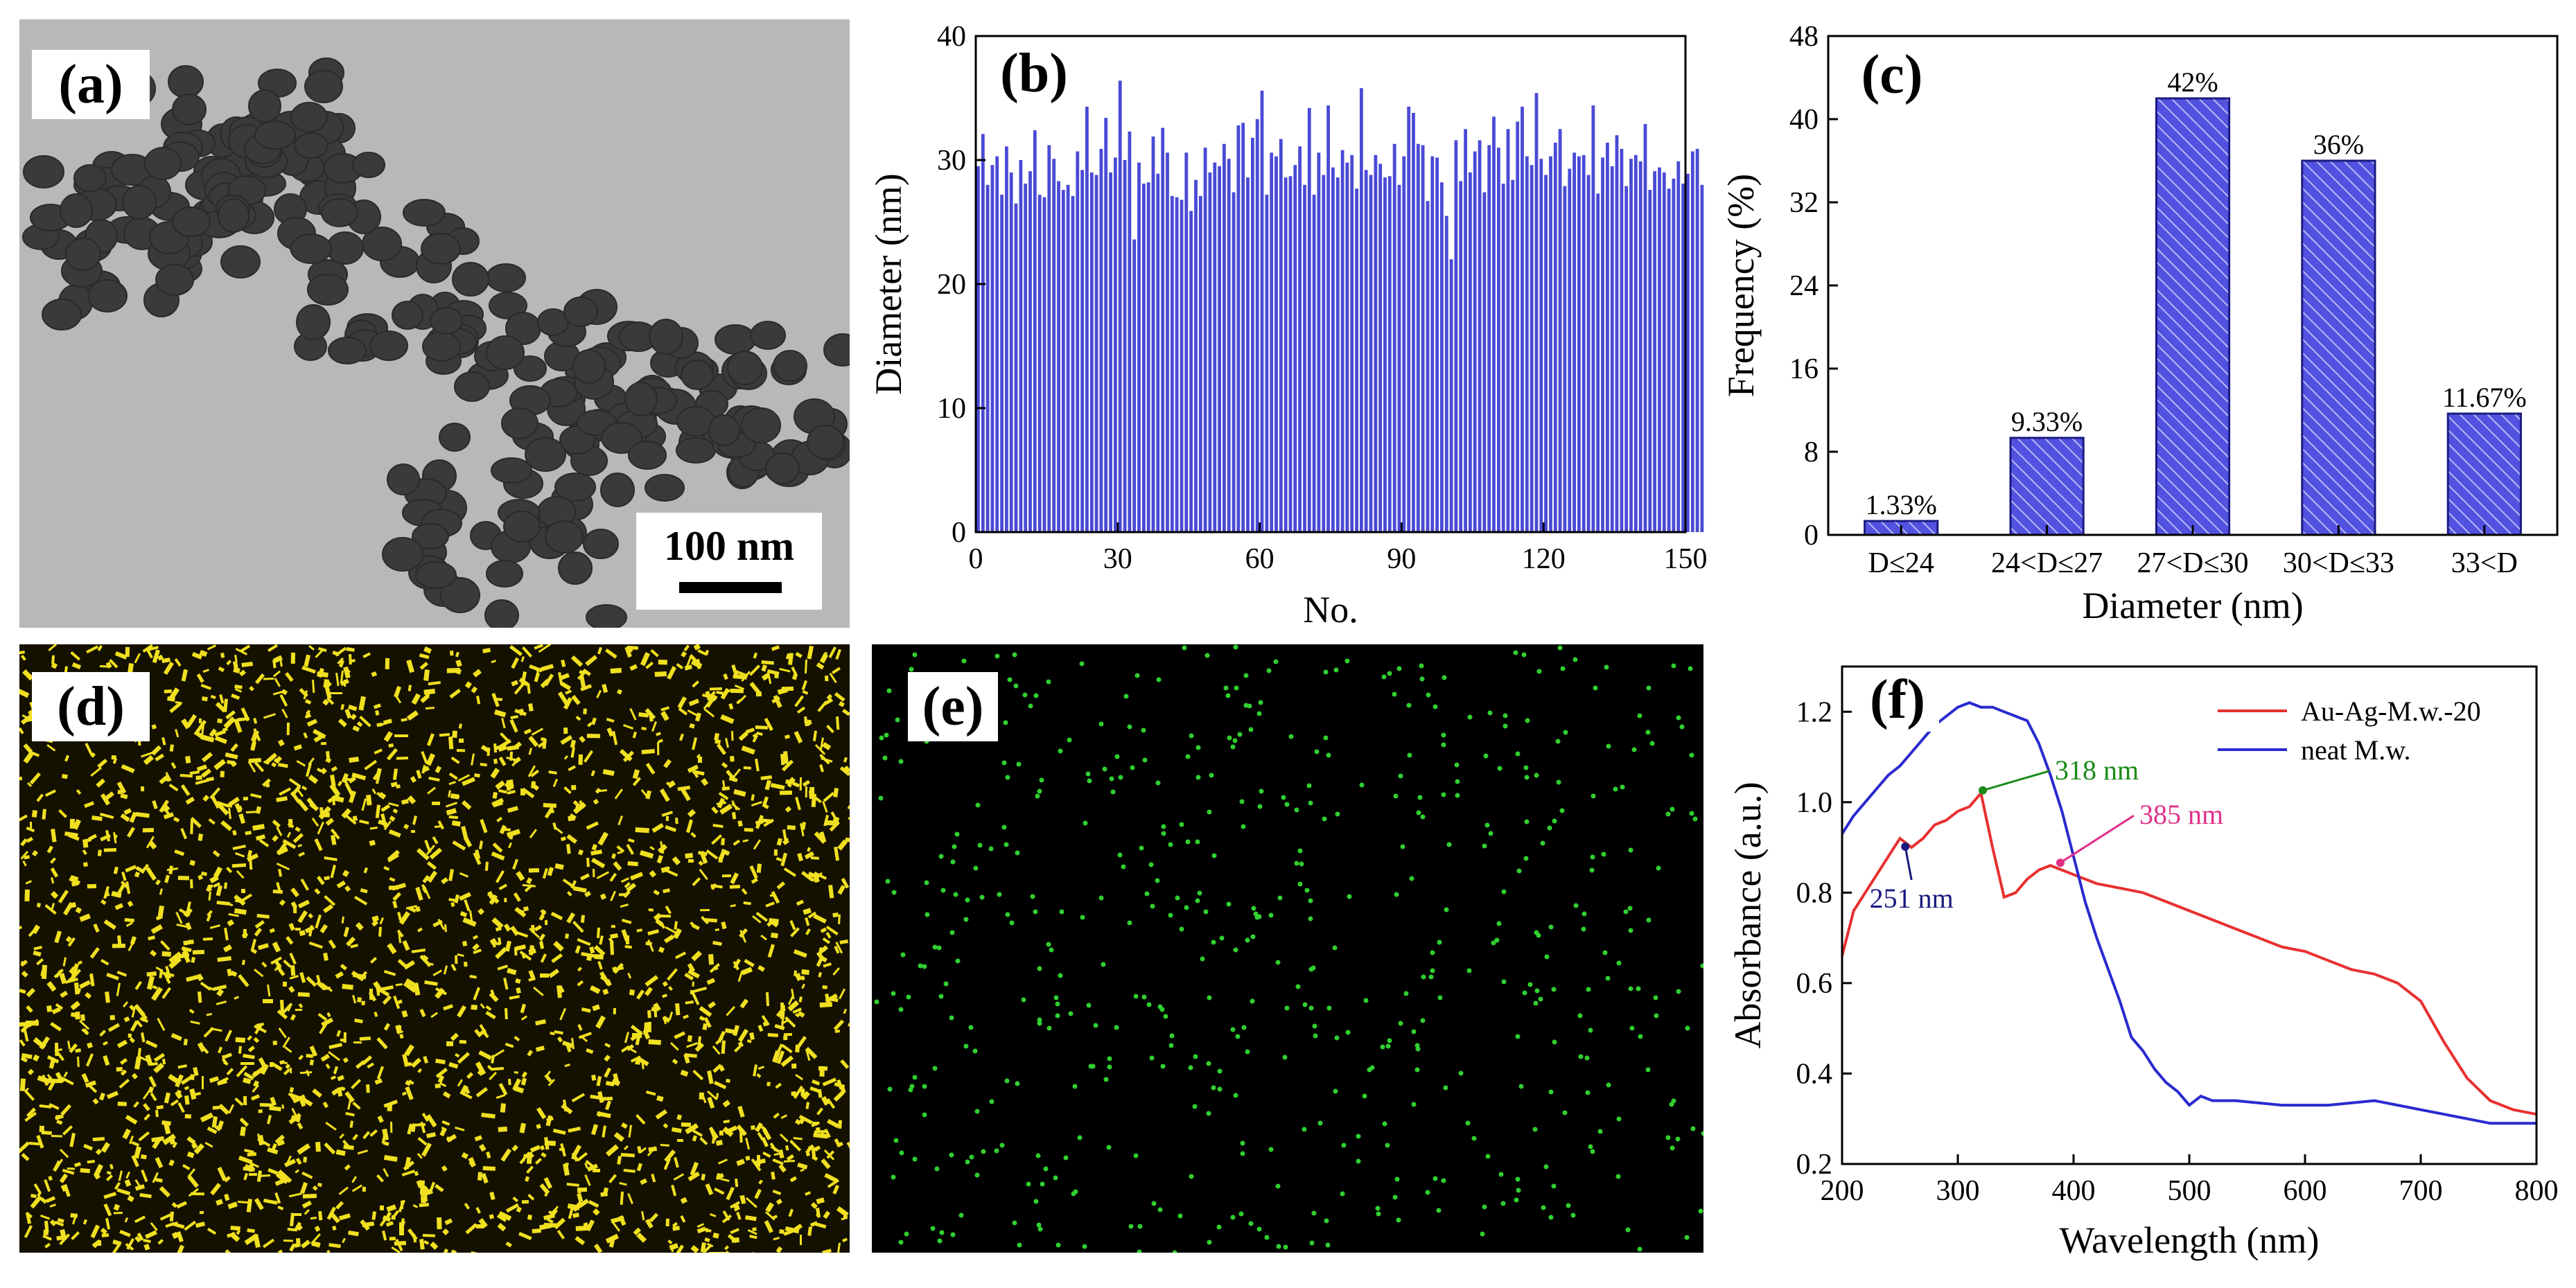 Image resolution: width=2576 pixels, height=1288 pixels. Describe the element at coordinates (951, 409) in the screenshot. I see `y-tick-label-b: 10` at that location.